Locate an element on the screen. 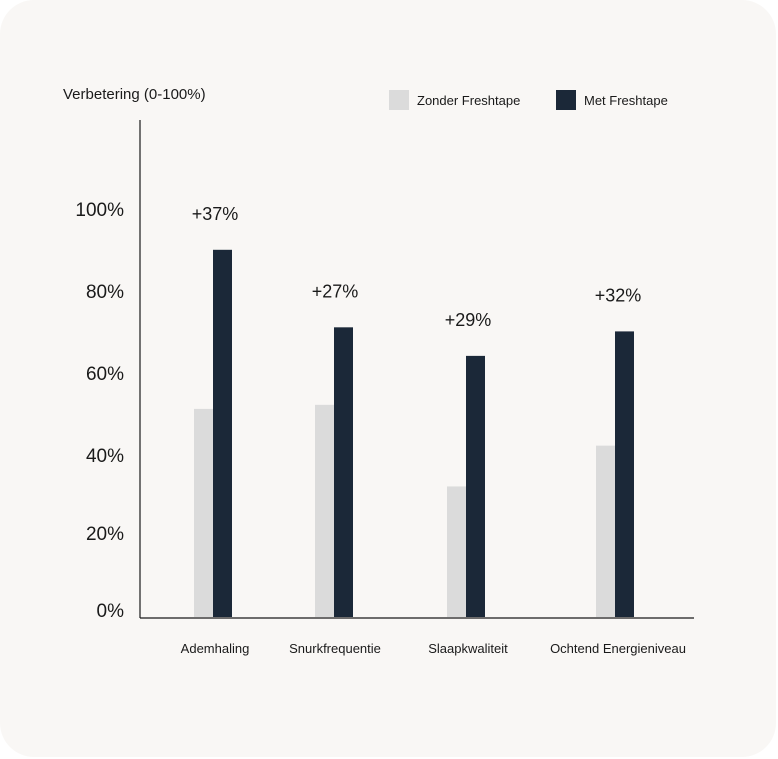 The height and width of the screenshot is (759, 778). legend-item-zonder: Zonder Freshtape is located at coordinates (454, 100).